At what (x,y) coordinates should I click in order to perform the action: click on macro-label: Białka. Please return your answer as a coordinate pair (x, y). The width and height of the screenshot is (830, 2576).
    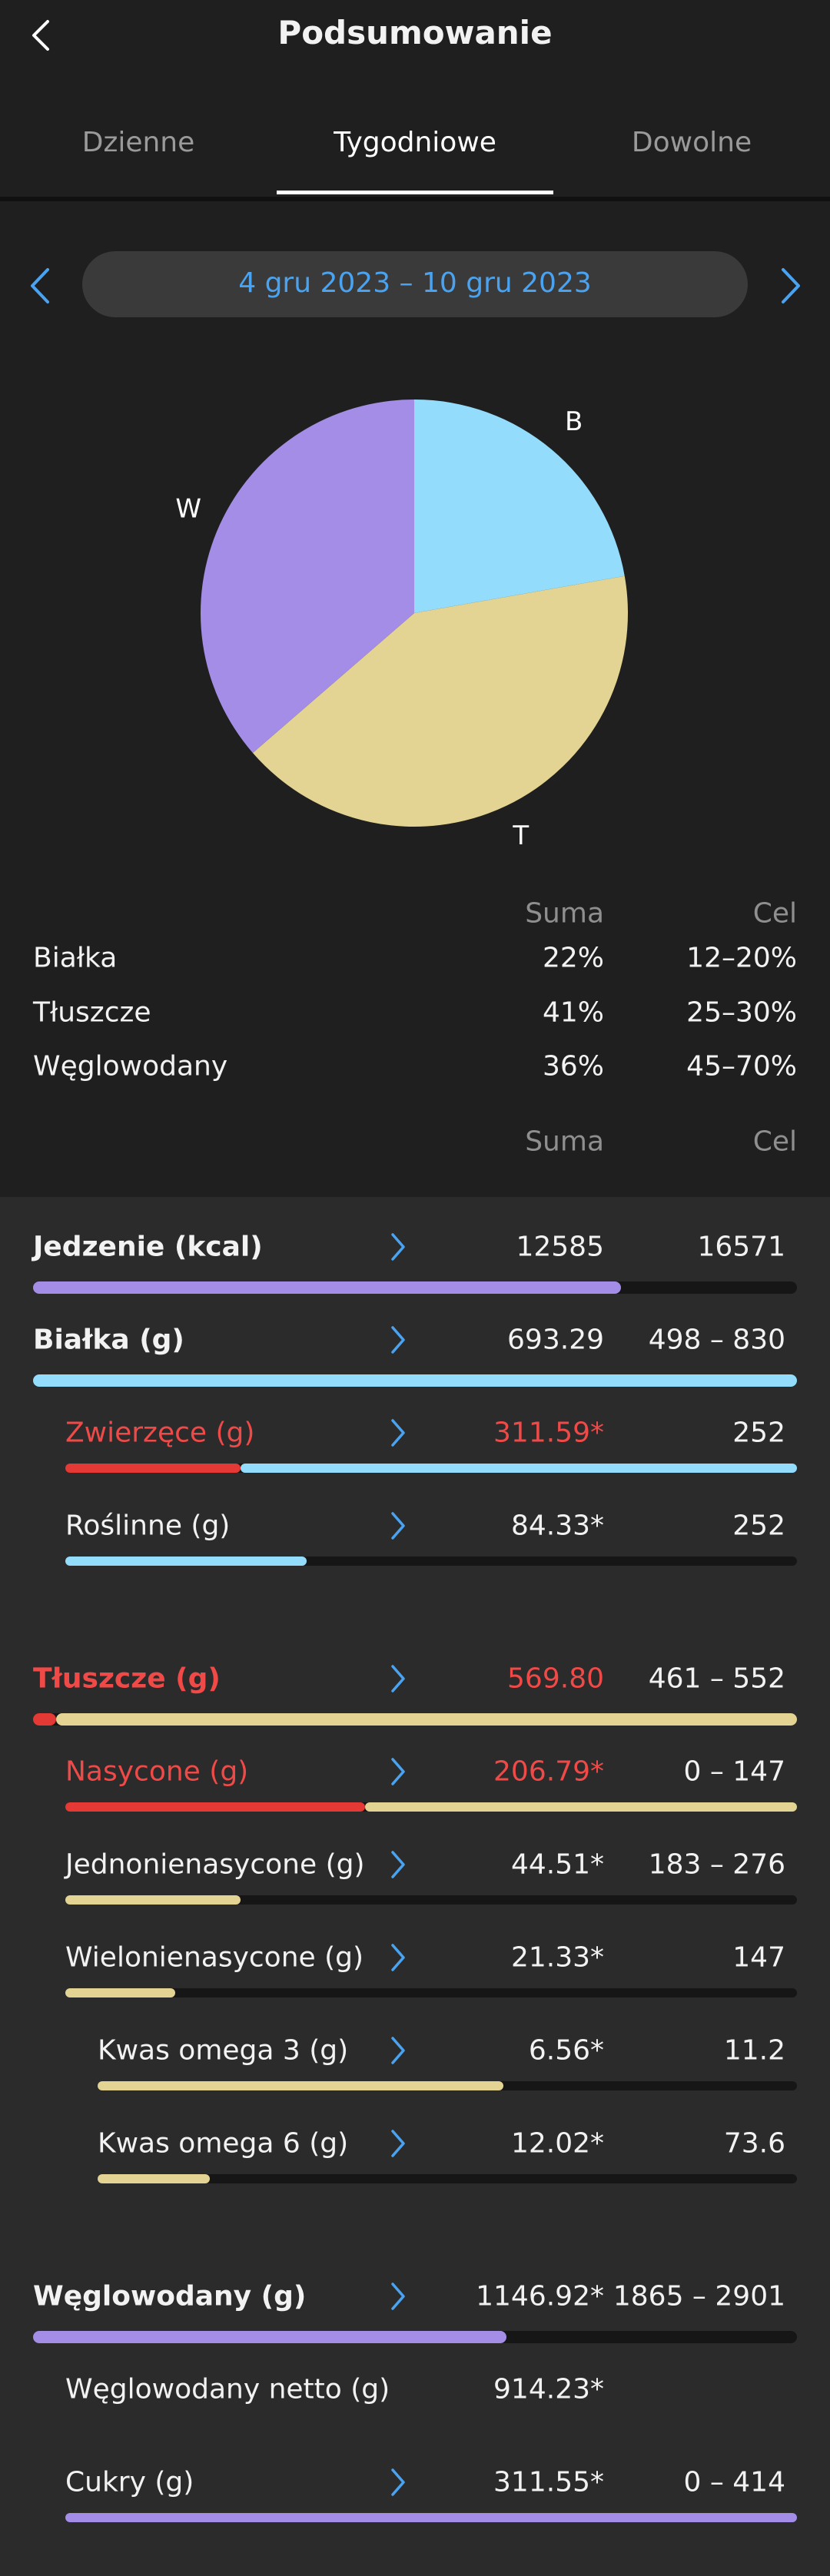
    Looking at the image, I should click on (75, 958).